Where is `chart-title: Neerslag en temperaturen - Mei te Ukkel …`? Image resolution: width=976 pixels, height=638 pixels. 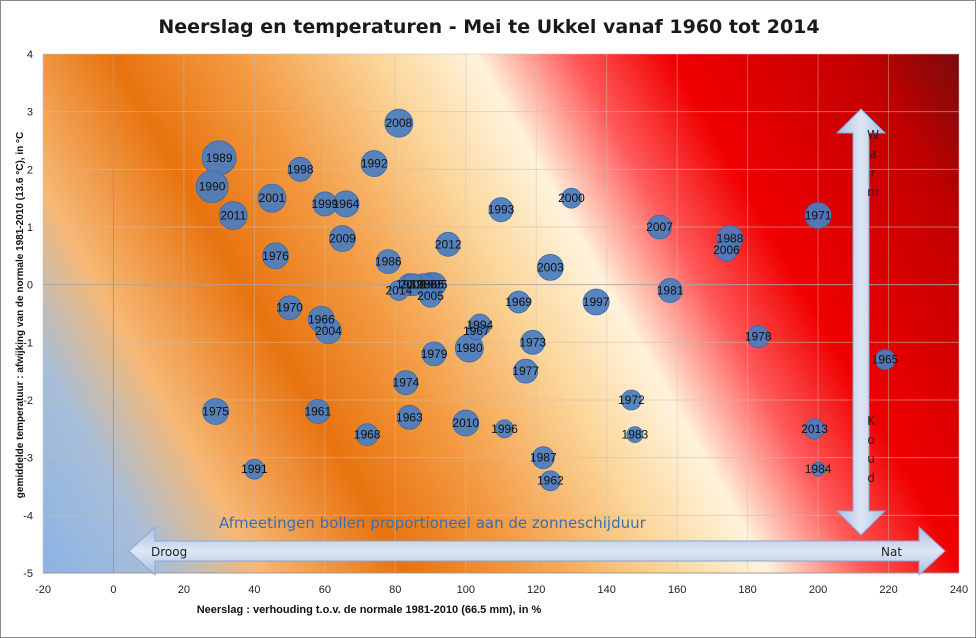
chart-title: Neerslag en temperaturen - Mei te Ukkel … is located at coordinates (488, 27).